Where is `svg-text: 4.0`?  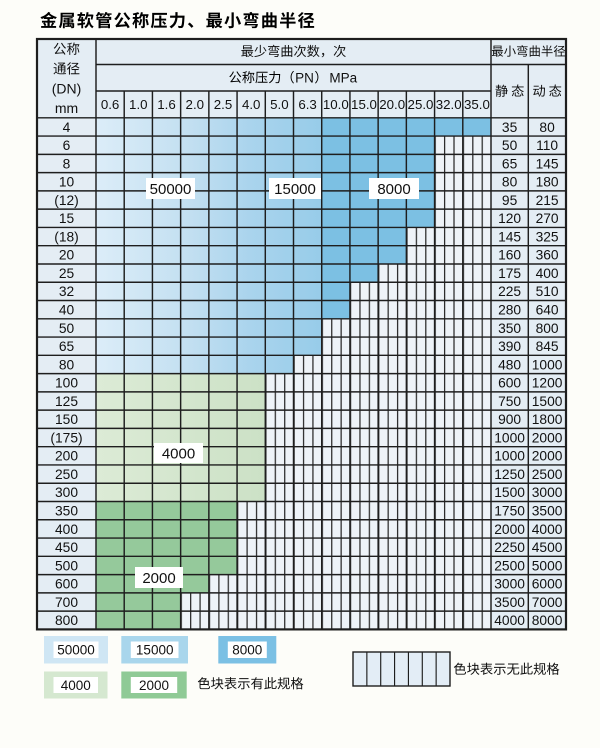
svg-text: 4.0 is located at coordinates (251, 104).